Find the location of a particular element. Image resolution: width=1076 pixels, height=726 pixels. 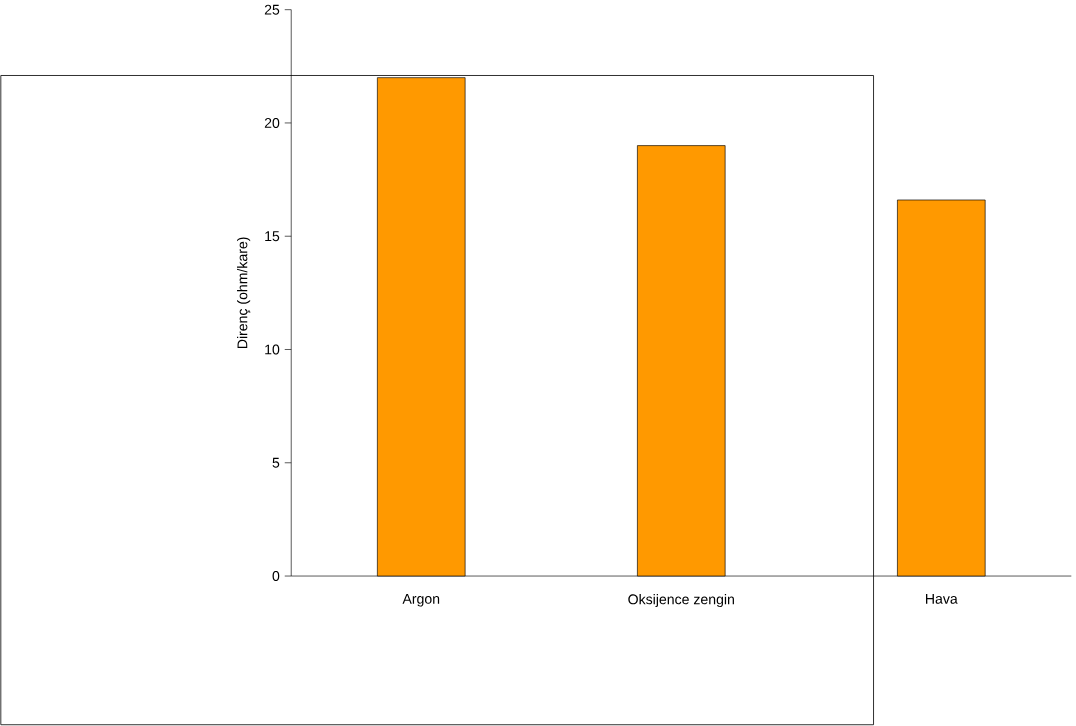

x-tick-label: Hava is located at coordinates (942, 599).